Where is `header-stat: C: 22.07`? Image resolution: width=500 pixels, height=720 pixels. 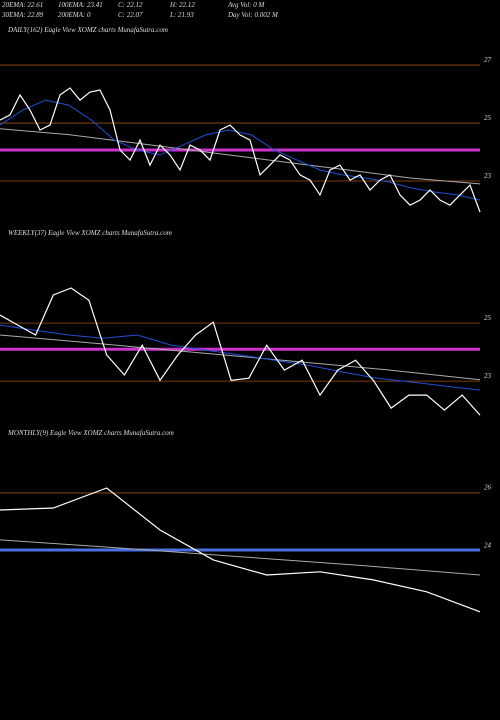
header-stat: C: 22.07 is located at coordinates (130, 15).